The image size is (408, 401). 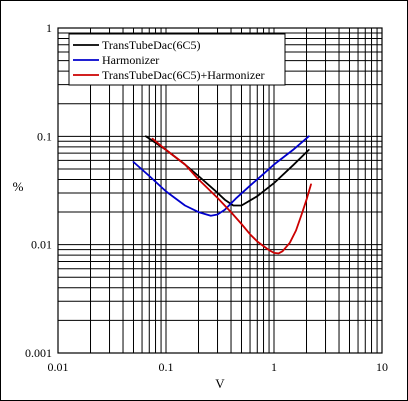 What do you see at coordinates (49, 28) in the screenshot?
I see `y-tick-label: 1` at bounding box center [49, 28].